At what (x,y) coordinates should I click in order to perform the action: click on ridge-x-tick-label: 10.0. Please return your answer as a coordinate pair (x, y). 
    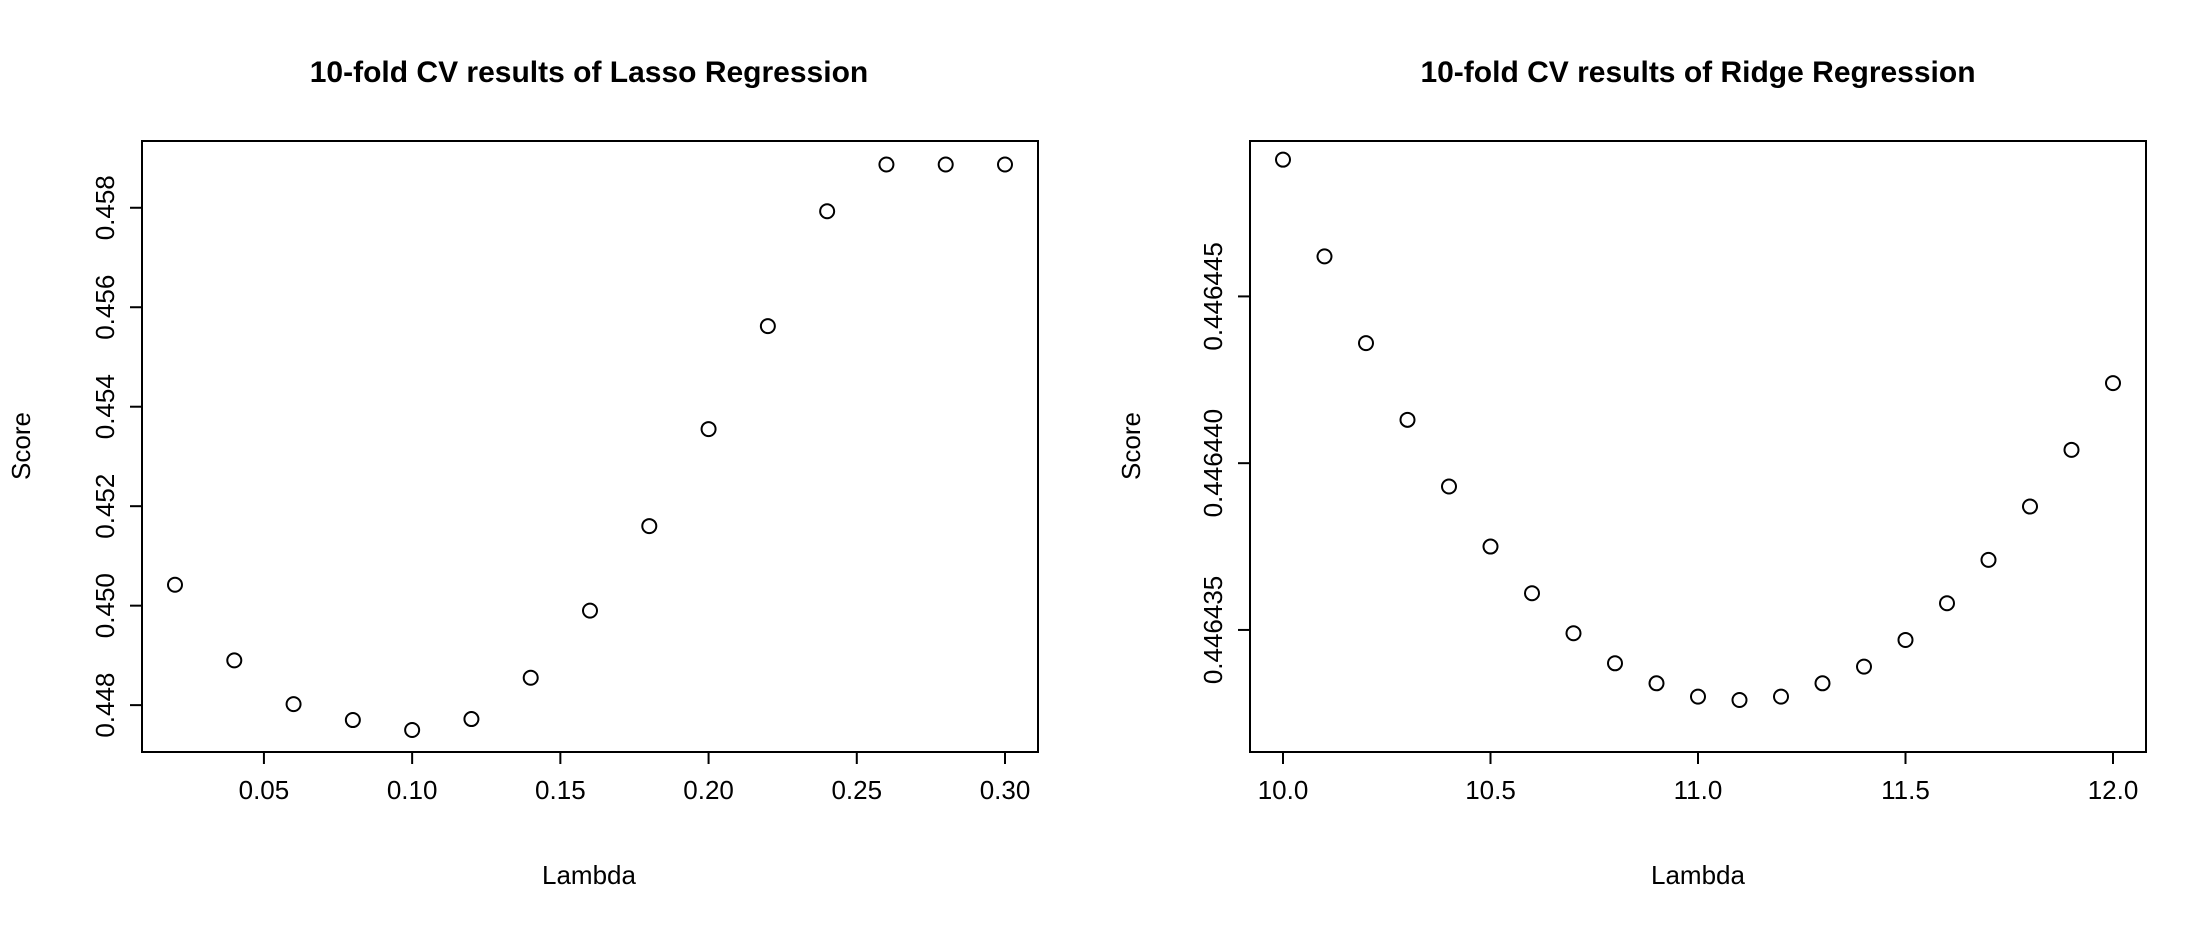
    Looking at the image, I should click on (1283, 790).